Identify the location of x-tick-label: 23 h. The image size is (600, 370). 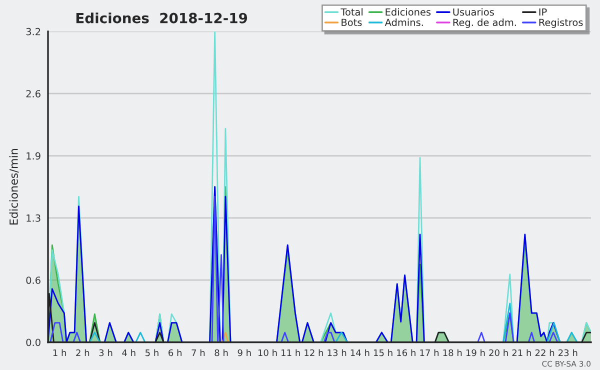
(568, 352).